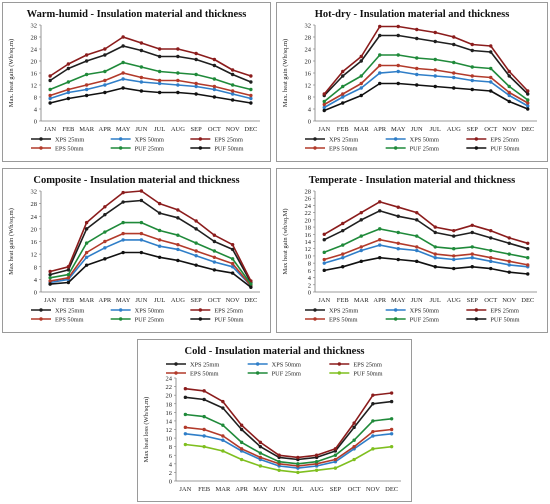  What do you see at coordinates (204, 365) in the screenshot?
I see `legend-label: XPS 25mm` at bounding box center [204, 365].